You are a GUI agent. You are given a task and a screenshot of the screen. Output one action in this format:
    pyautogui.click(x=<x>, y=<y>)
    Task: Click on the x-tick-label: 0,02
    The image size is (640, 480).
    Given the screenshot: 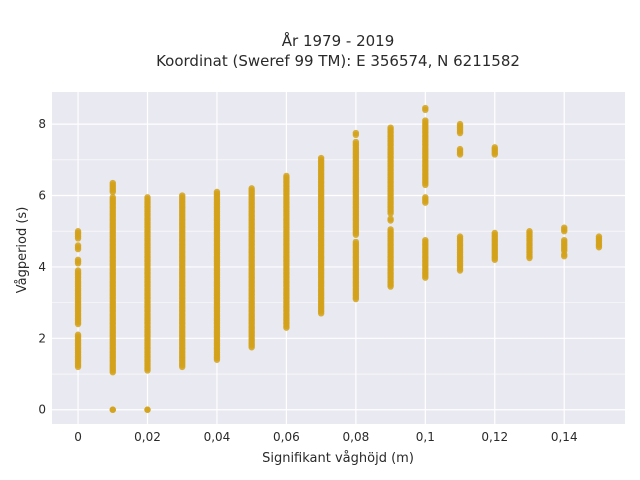 What is the action you would take?
    pyautogui.click(x=147, y=437)
    